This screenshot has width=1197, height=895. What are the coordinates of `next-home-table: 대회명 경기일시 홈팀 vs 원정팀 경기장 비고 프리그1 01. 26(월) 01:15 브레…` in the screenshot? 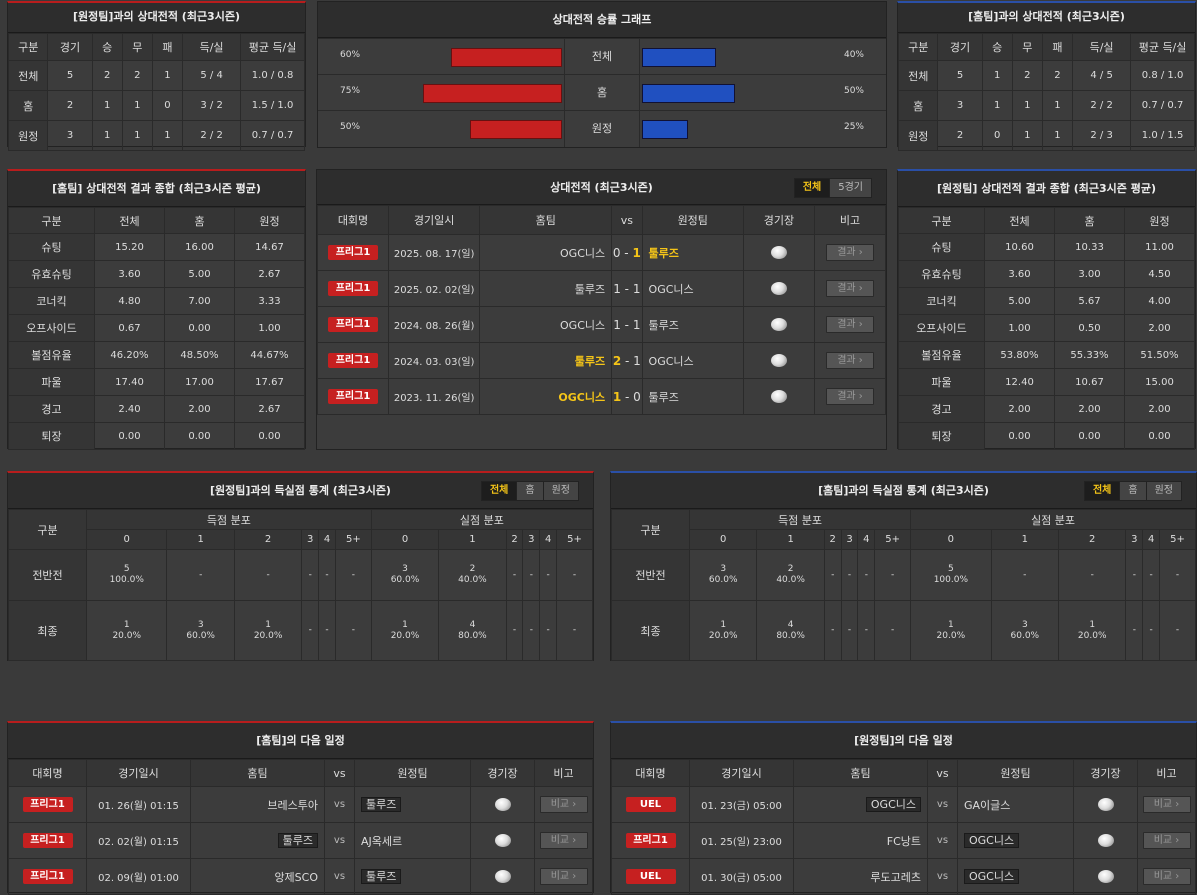 It's located at (300, 827).